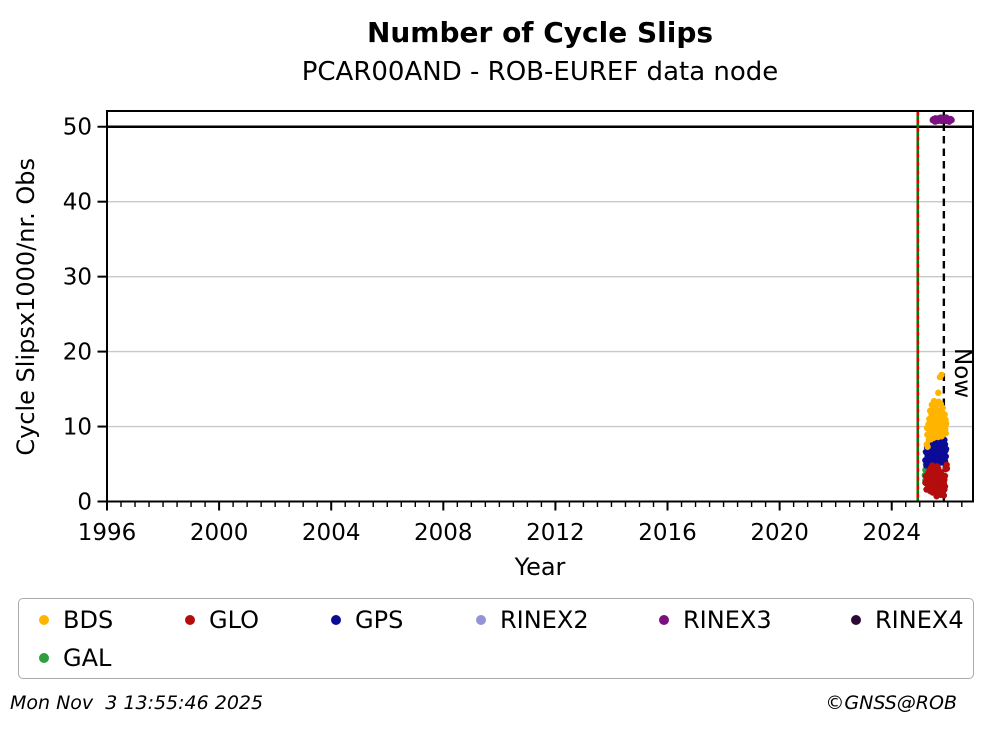 The height and width of the screenshot is (734, 992). I want to click on y-tick-label: 0, so click(84, 503).